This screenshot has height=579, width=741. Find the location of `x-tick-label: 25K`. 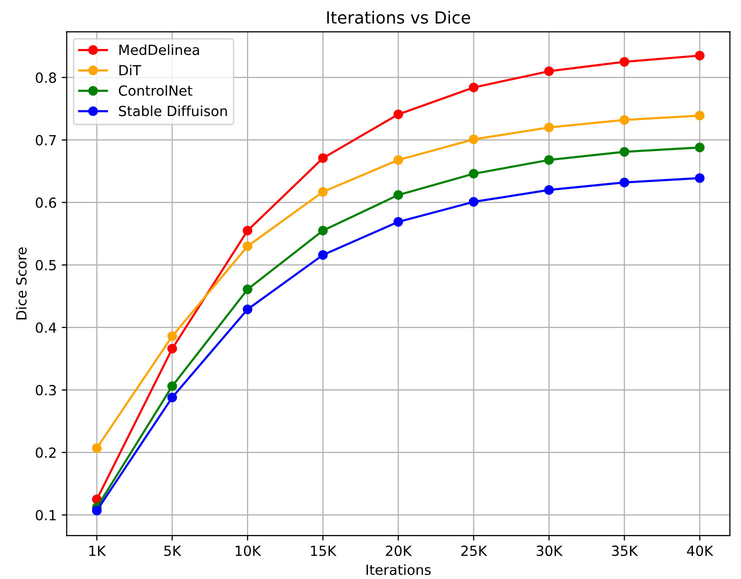

x-tick-label: 25K is located at coordinates (474, 551).